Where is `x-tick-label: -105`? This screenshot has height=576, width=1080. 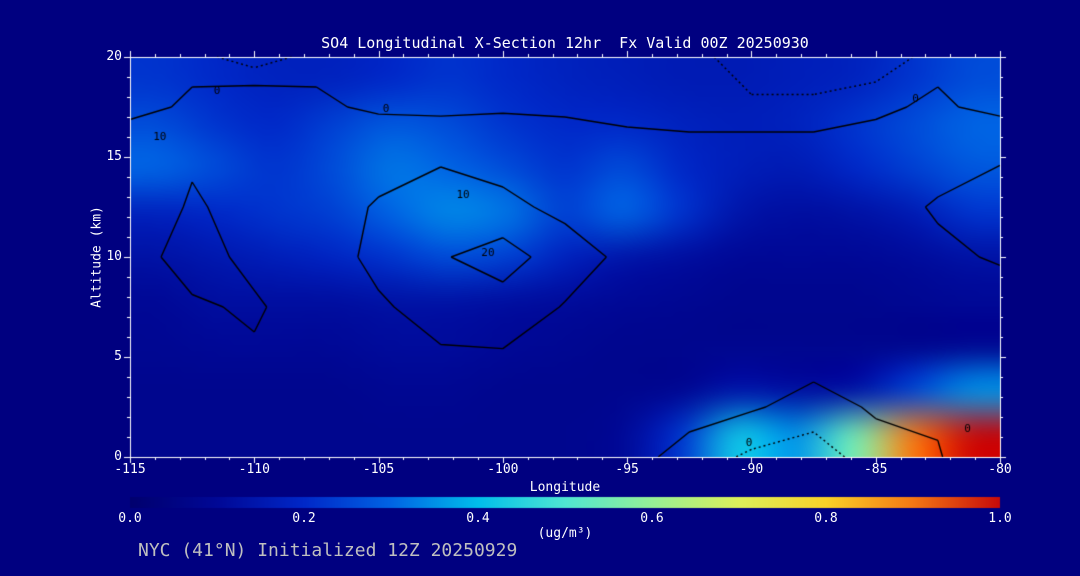 x-tick-label: -105 is located at coordinates (378, 469).